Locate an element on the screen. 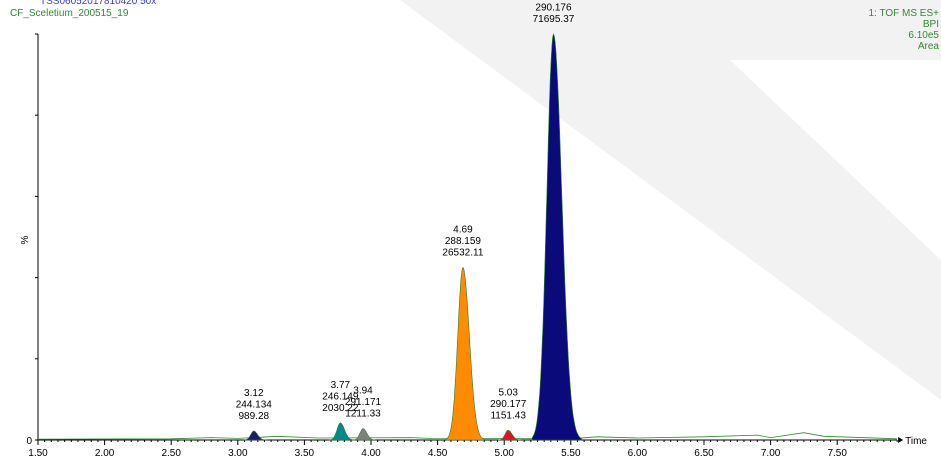  peak-mz-label: 290.177 is located at coordinates (508, 404).